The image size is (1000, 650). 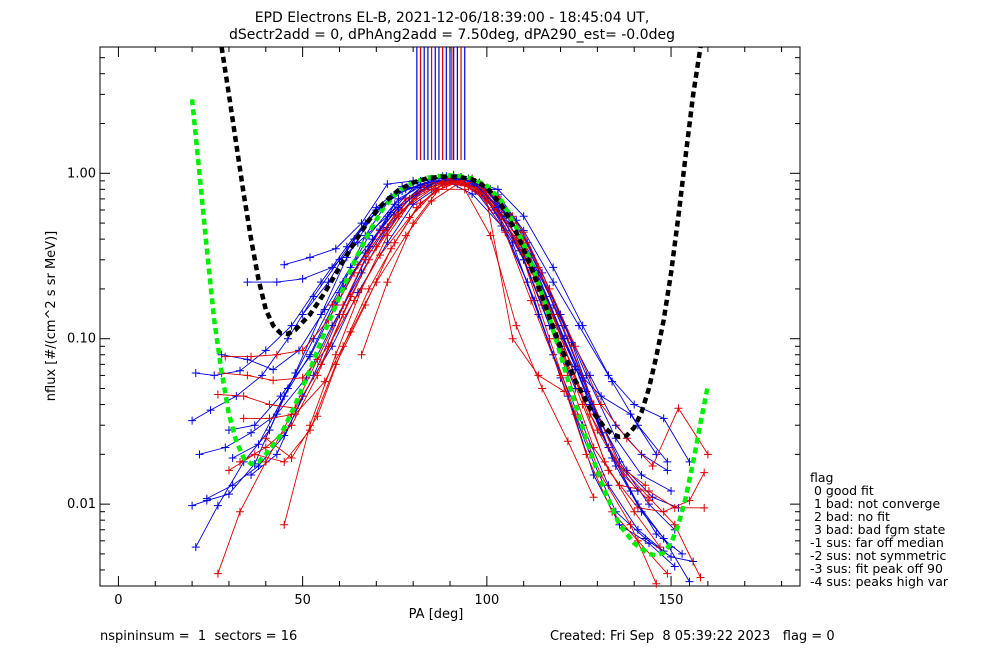 I want to click on legend-item: -4 sus: peaks high var, so click(x=879, y=581).